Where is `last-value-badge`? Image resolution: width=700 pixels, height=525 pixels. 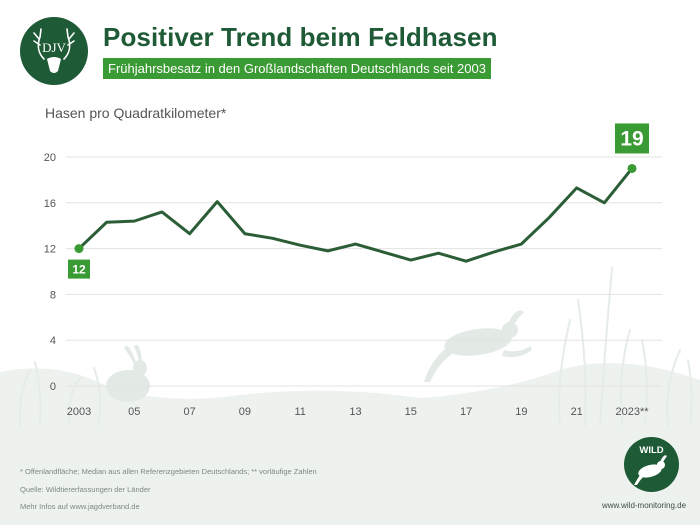
last-value-badge is located at coordinates (632, 138).